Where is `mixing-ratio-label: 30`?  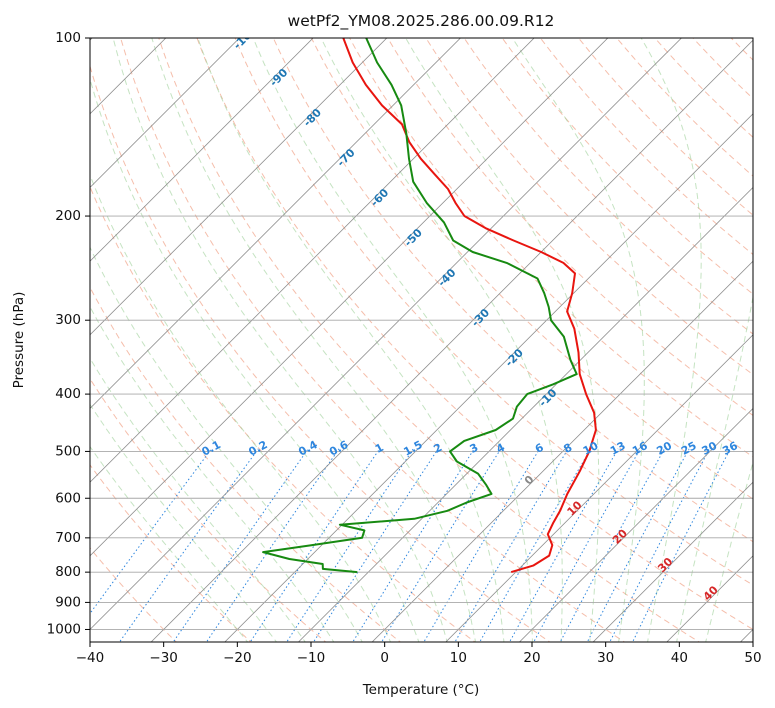
mixing-ratio-label: 30 is located at coordinates (710, 448).